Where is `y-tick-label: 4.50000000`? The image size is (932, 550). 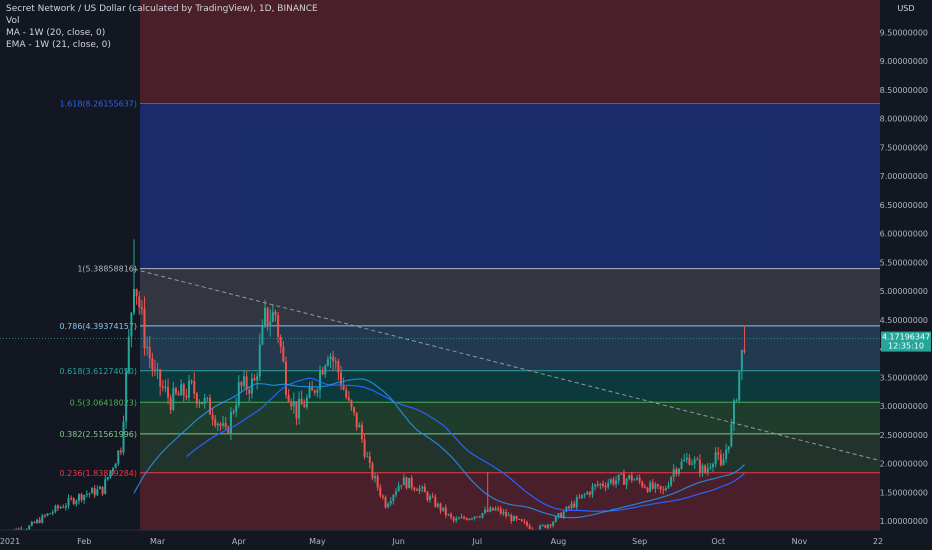 y-tick-label: 4.50000000 is located at coordinates (904, 320).